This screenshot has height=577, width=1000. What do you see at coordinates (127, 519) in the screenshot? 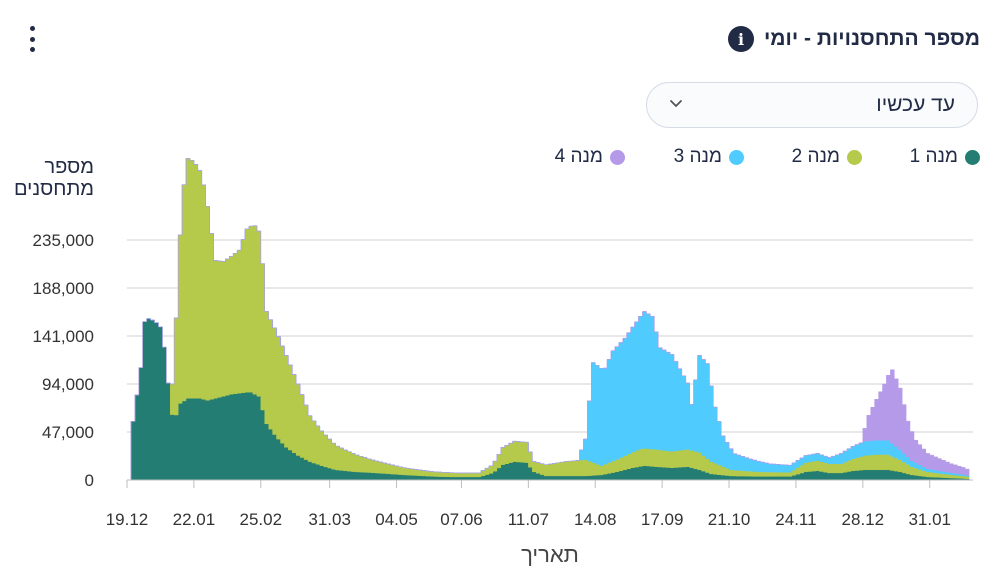
I see `x-tick-label: 19.12` at bounding box center [127, 519].